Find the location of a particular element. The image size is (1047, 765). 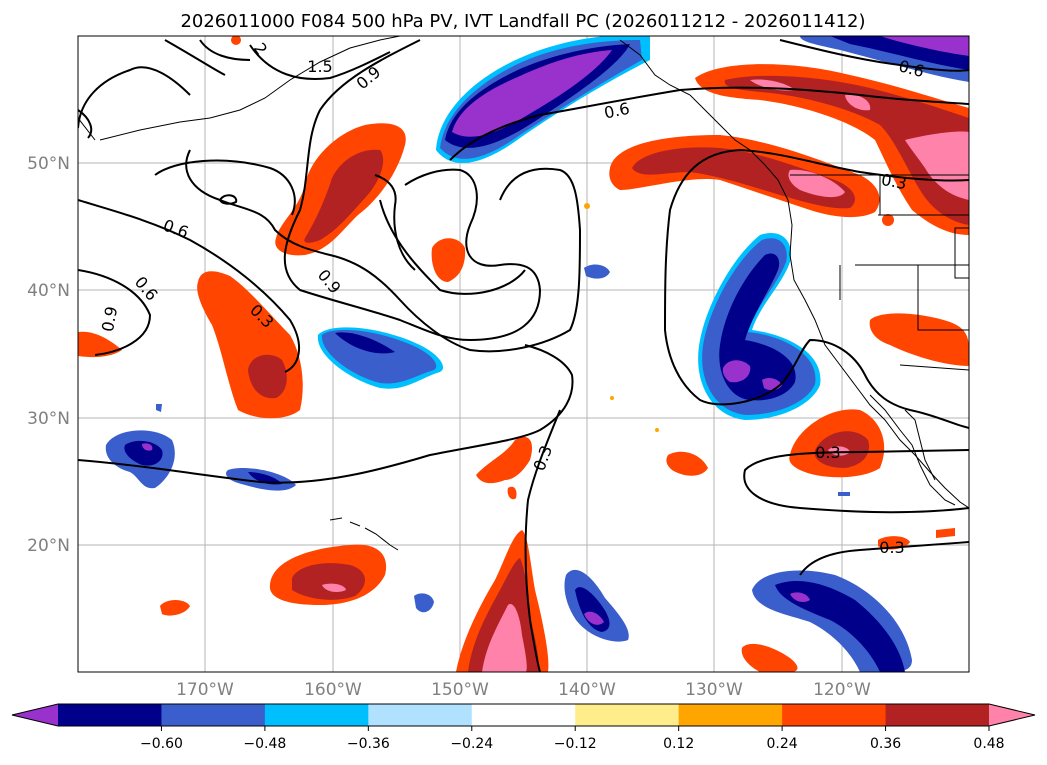

pv-contour-0p3-se is located at coordinates (884, 558).